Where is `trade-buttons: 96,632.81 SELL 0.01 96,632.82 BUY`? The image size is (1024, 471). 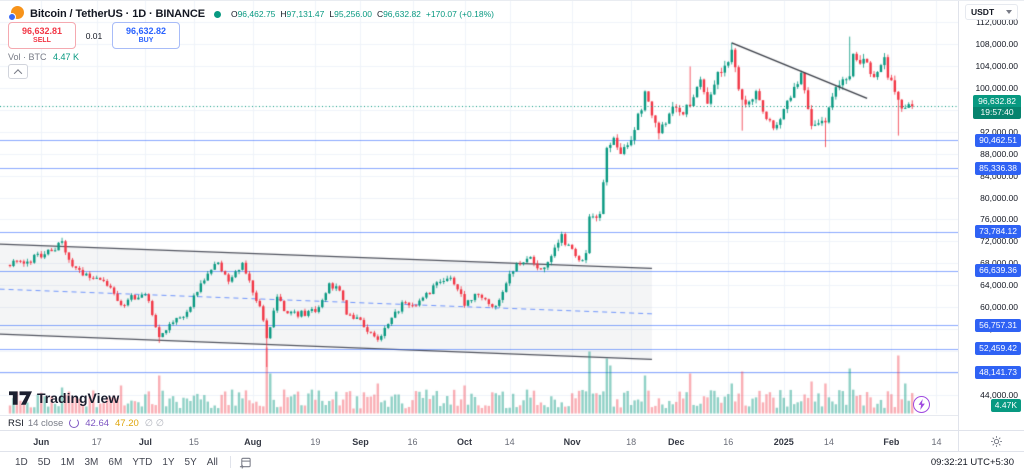
trade-buttons: 96,632.81 SELL 0.01 96,632.82 BUY is located at coordinates (94, 35).